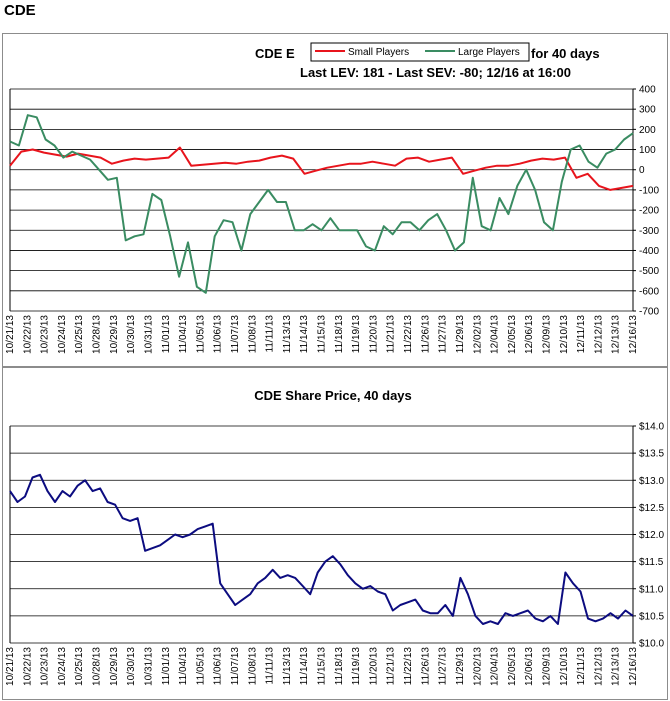 This screenshot has height=701, width=670. What do you see at coordinates (651, 644) in the screenshot?
I see `y-tick-label: $10.0` at bounding box center [651, 644].